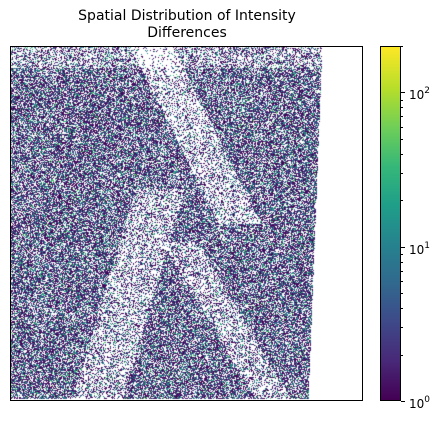  What do you see at coordinates (420, 94) in the screenshot?
I see `colorbar-tick-label: 102` at bounding box center [420, 94].